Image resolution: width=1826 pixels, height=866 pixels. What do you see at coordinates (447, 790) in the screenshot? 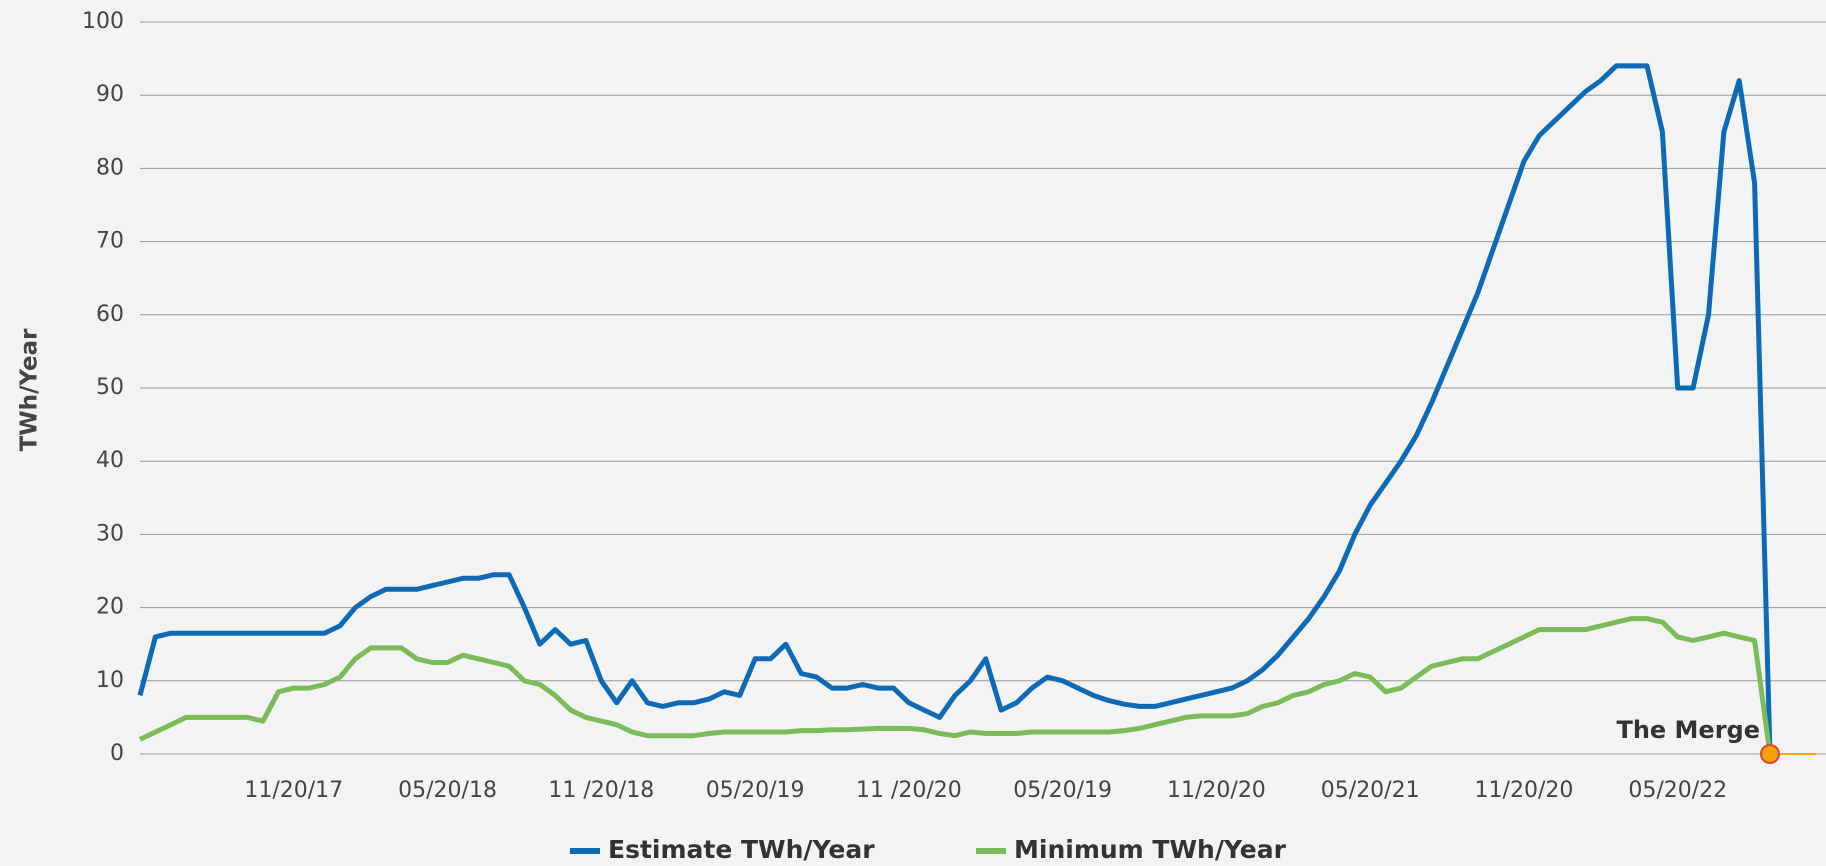
I see `x-tick-label: 05/20/18` at bounding box center [447, 790].